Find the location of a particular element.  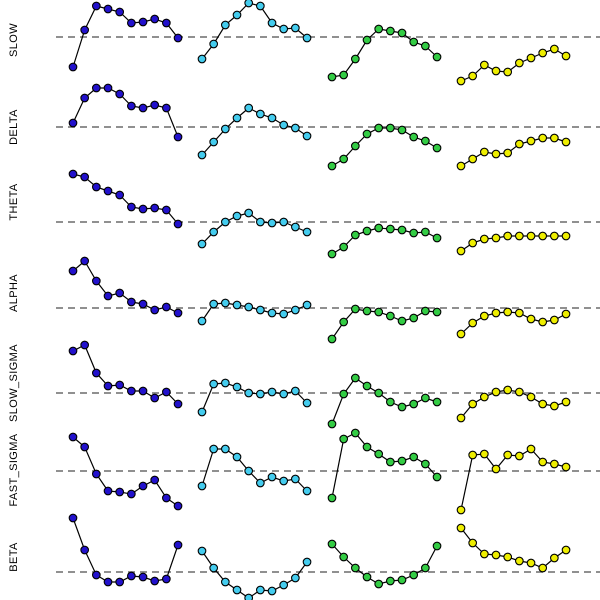

row-label-alpha: ALPHA is located at coordinates (14, 293).